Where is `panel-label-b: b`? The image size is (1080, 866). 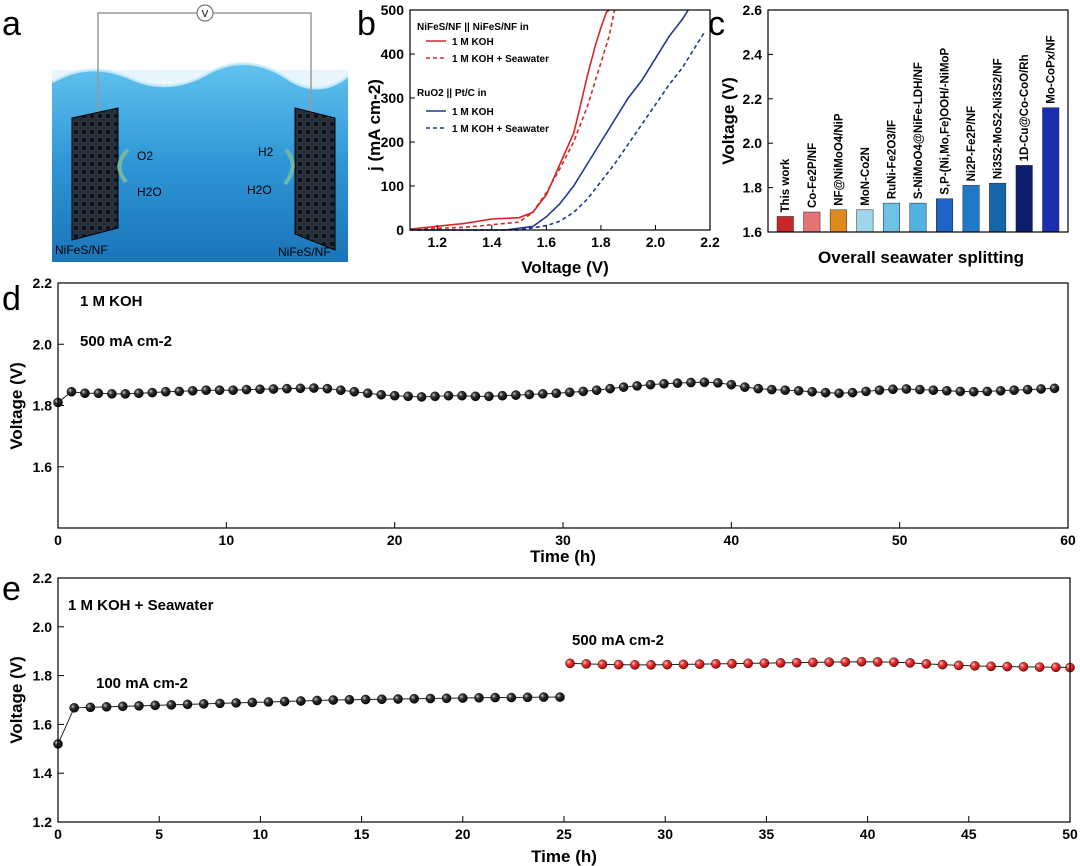
panel-label-b: b is located at coordinates (366, 24).